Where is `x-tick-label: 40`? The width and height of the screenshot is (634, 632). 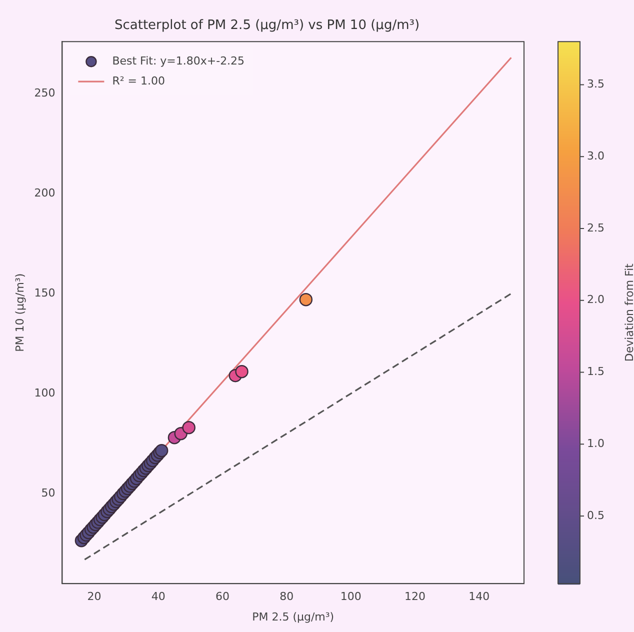 x-tick-label: 40 is located at coordinates (158, 597).